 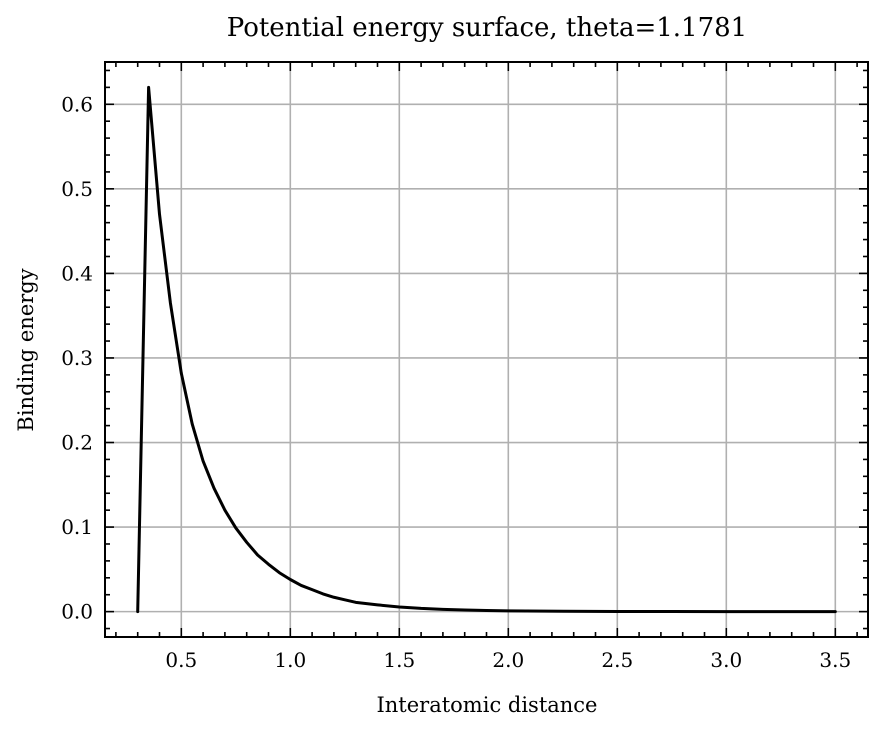 I want to click on x-tick-label: 1.0, so click(x=290, y=660).